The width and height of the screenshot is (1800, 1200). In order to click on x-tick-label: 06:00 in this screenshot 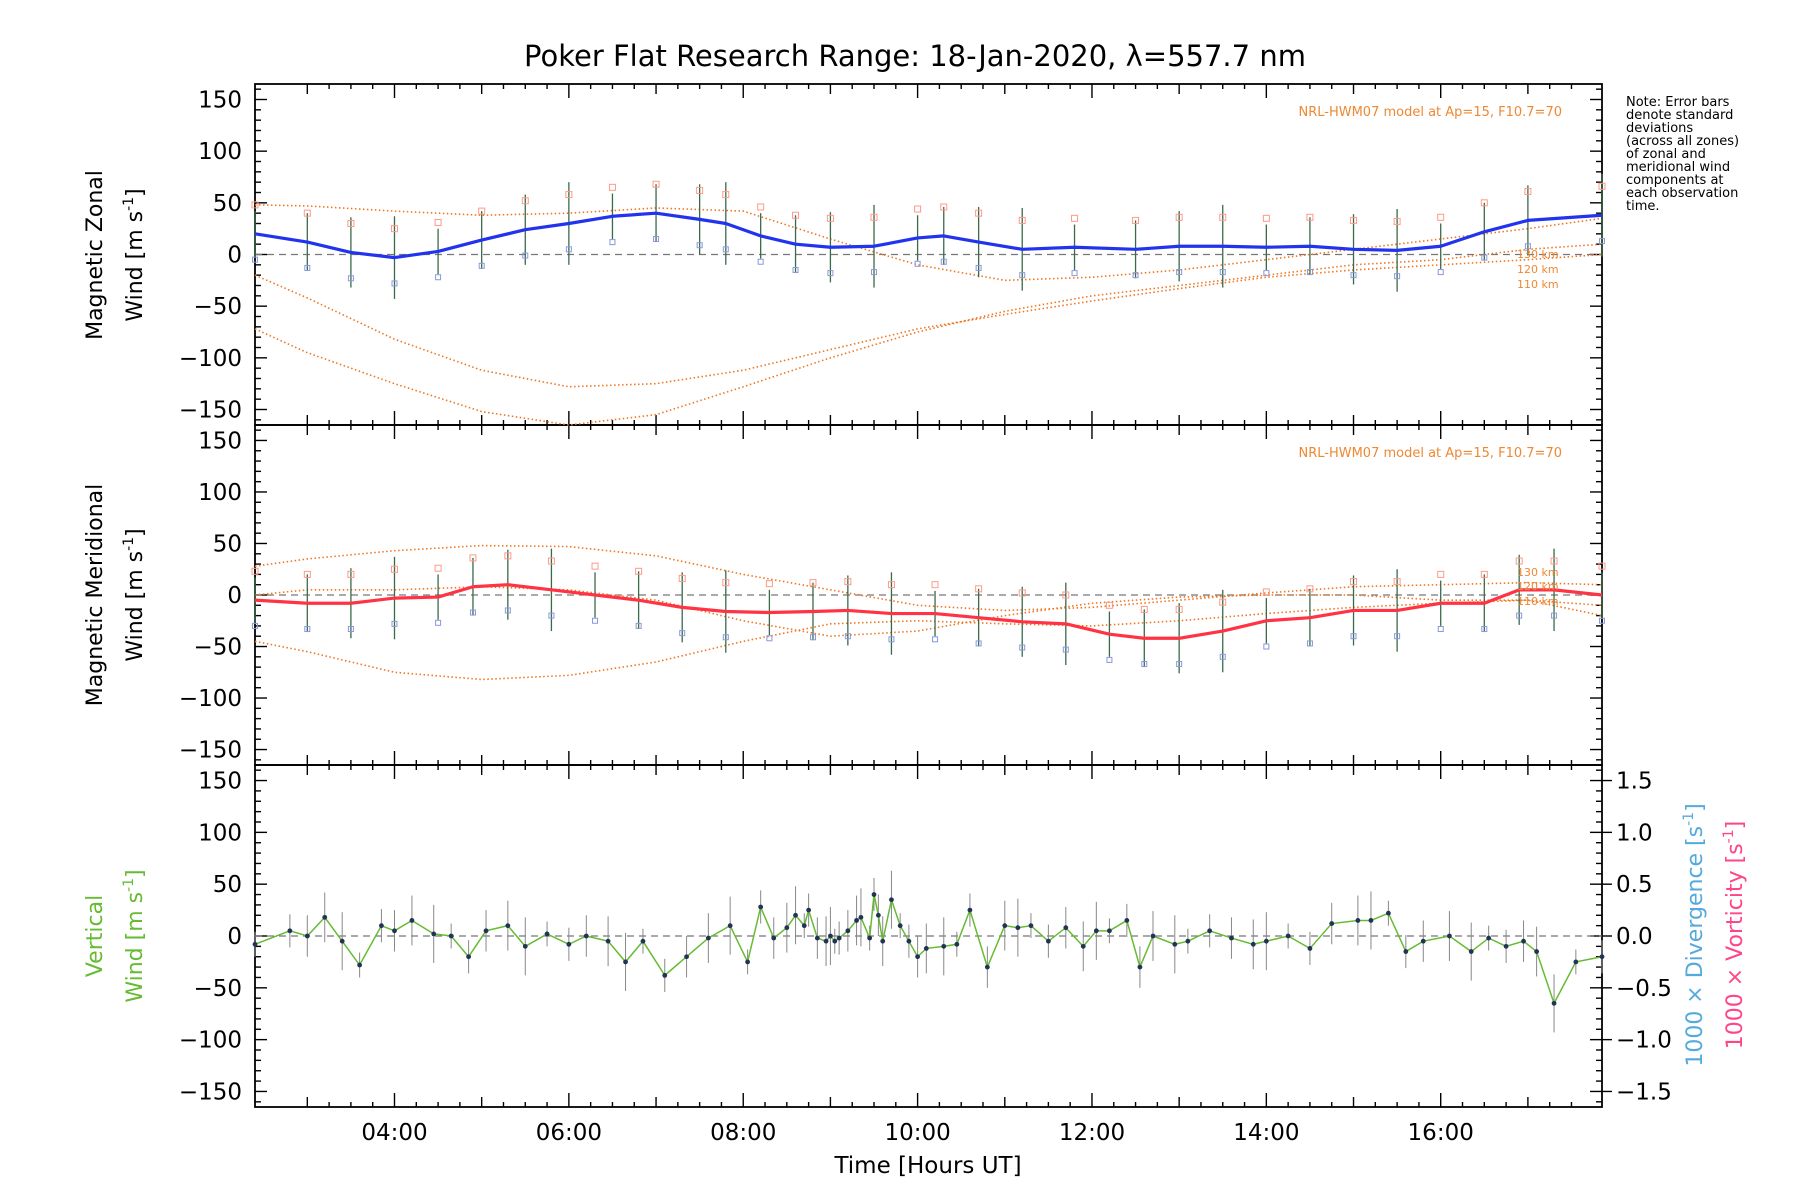, I will do `click(569, 1133)`.